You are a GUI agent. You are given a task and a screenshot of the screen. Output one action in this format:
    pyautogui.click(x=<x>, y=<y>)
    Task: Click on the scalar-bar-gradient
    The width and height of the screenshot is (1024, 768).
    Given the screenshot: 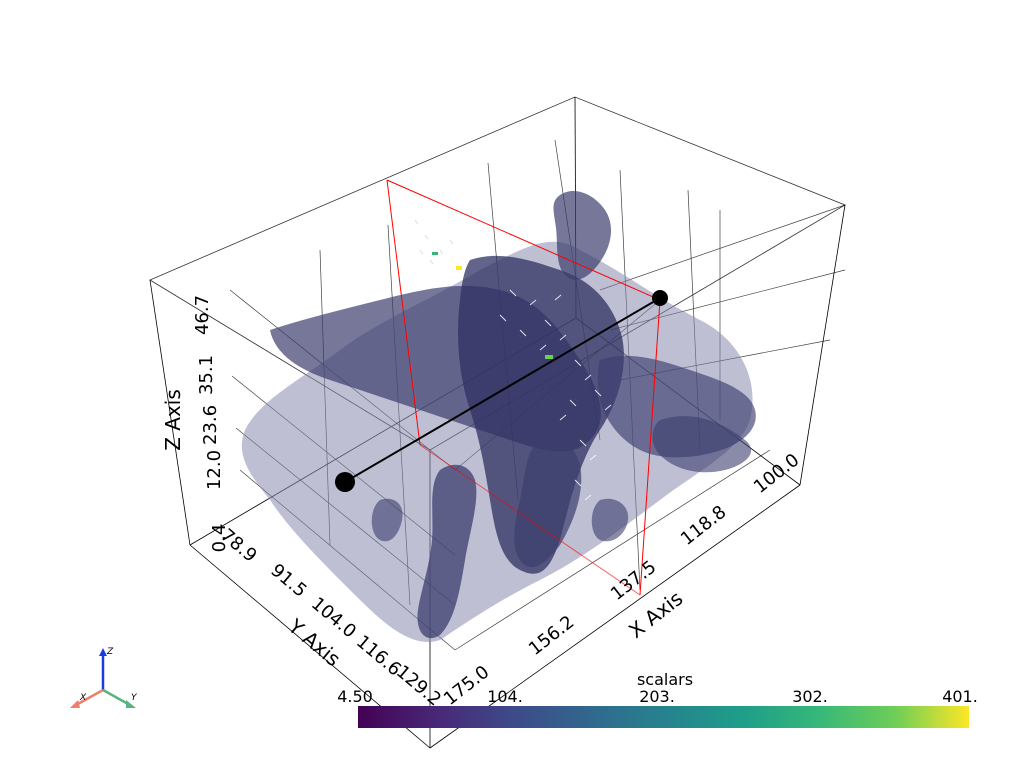 What is the action you would take?
    pyautogui.click(x=663, y=717)
    